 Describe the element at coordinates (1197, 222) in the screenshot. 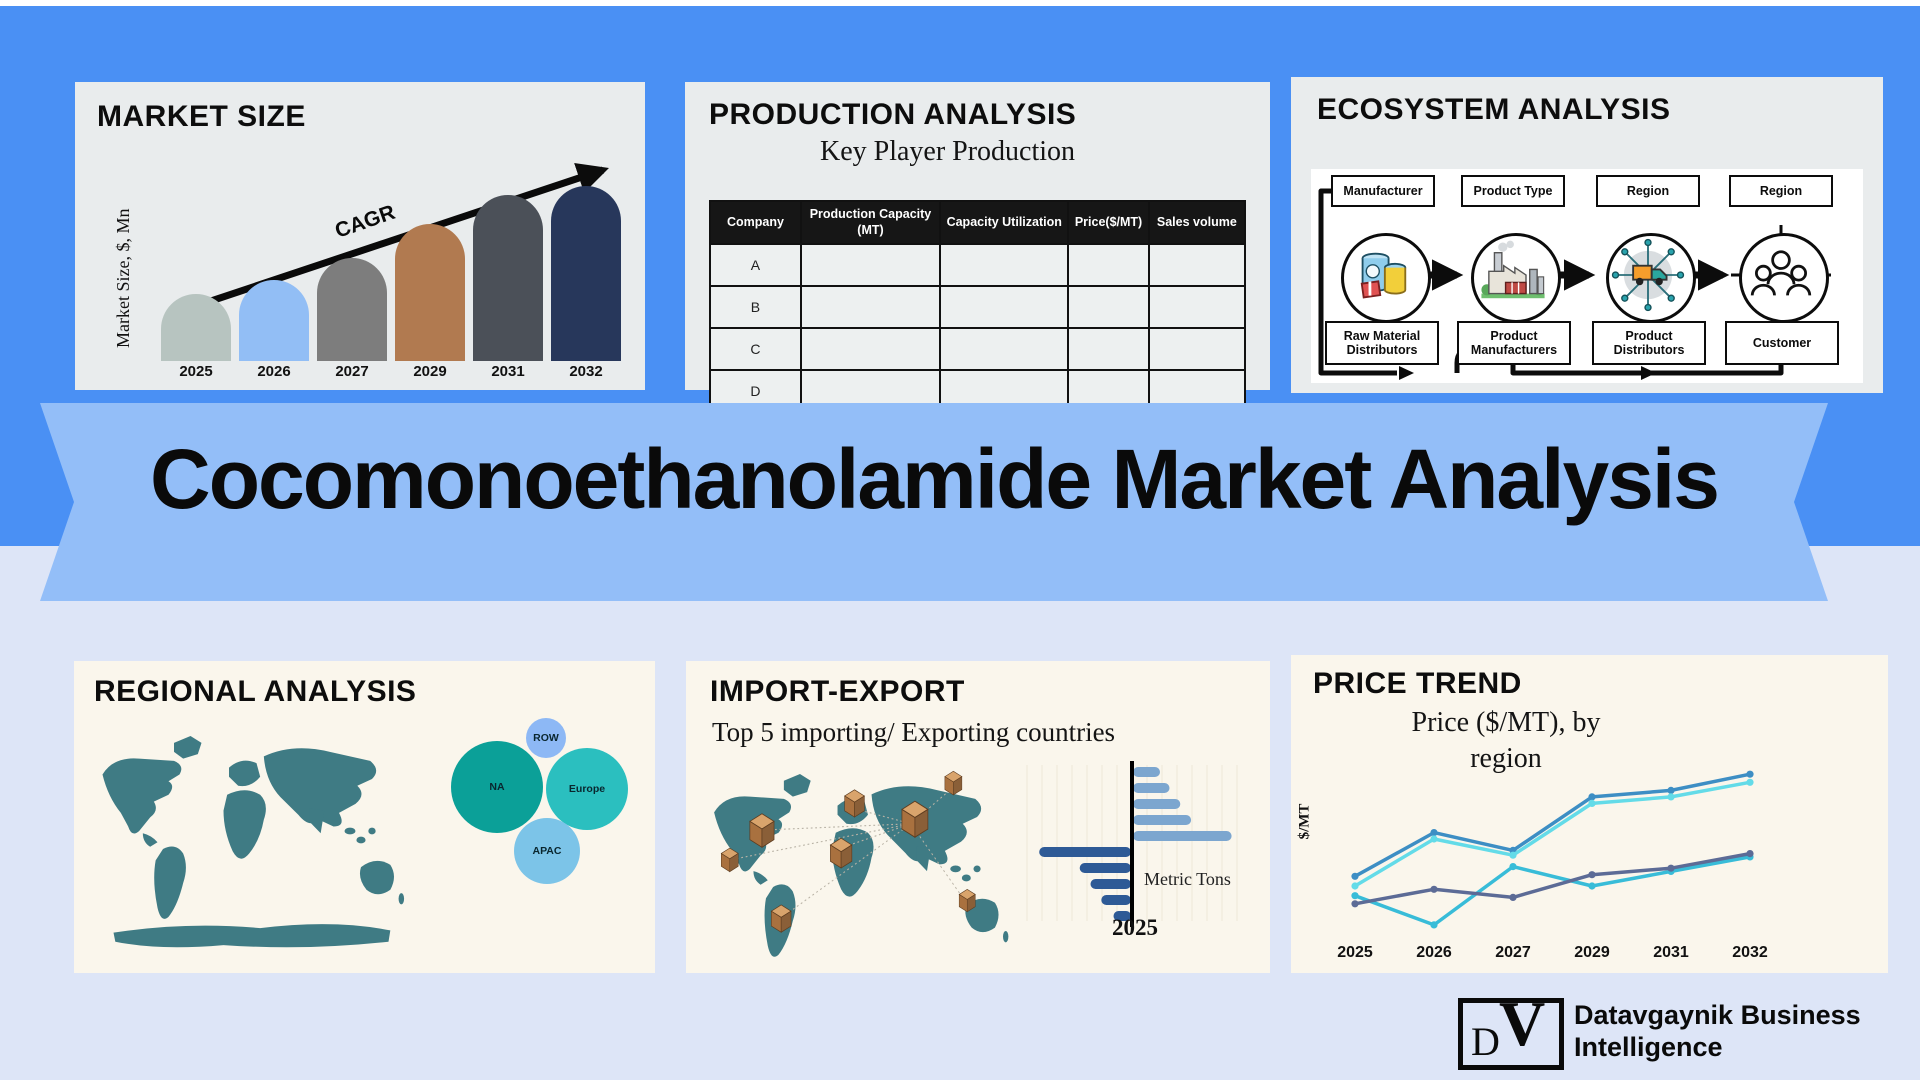

I see `col-header-sales-volume: Sales volume` at that location.